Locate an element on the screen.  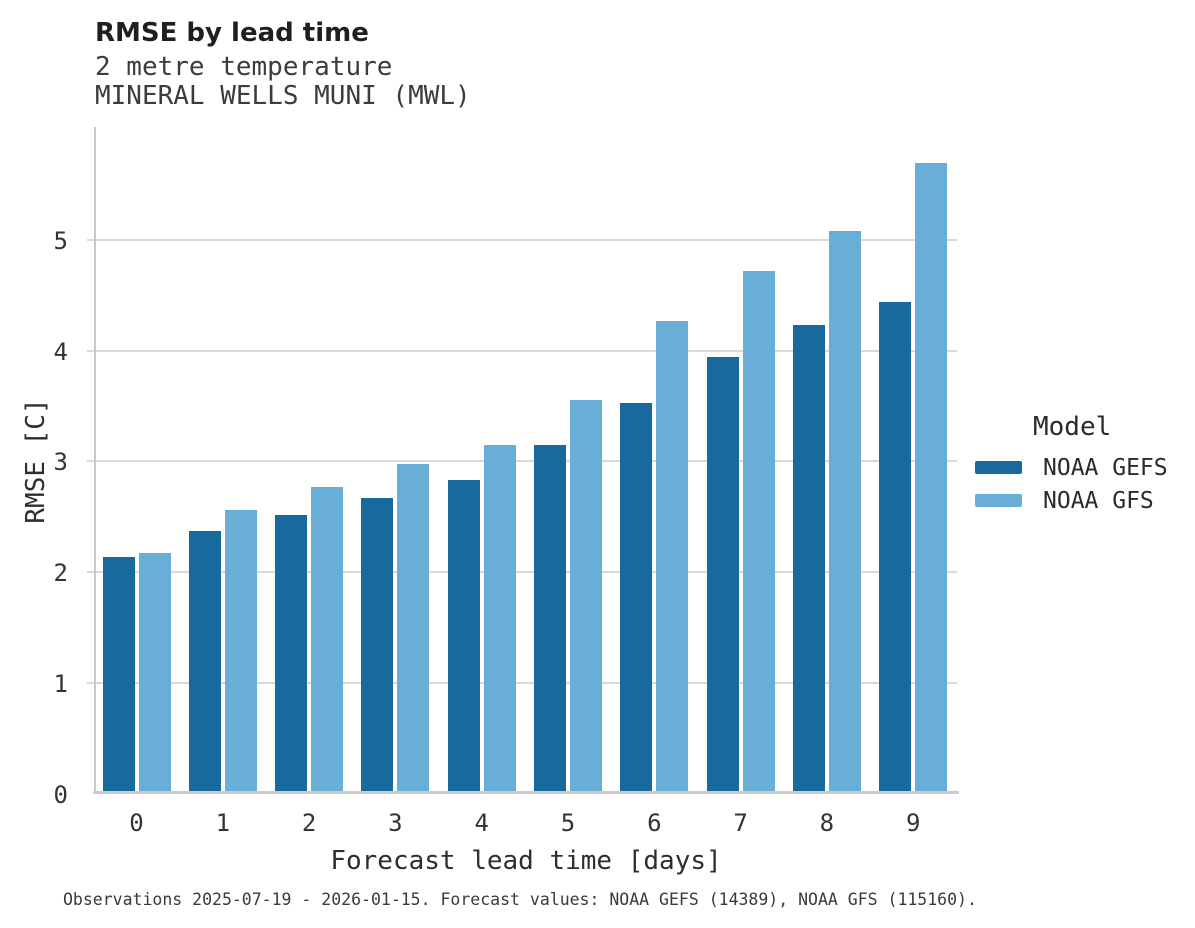
y-tick-label-2: 2 is located at coordinates (60, 573).